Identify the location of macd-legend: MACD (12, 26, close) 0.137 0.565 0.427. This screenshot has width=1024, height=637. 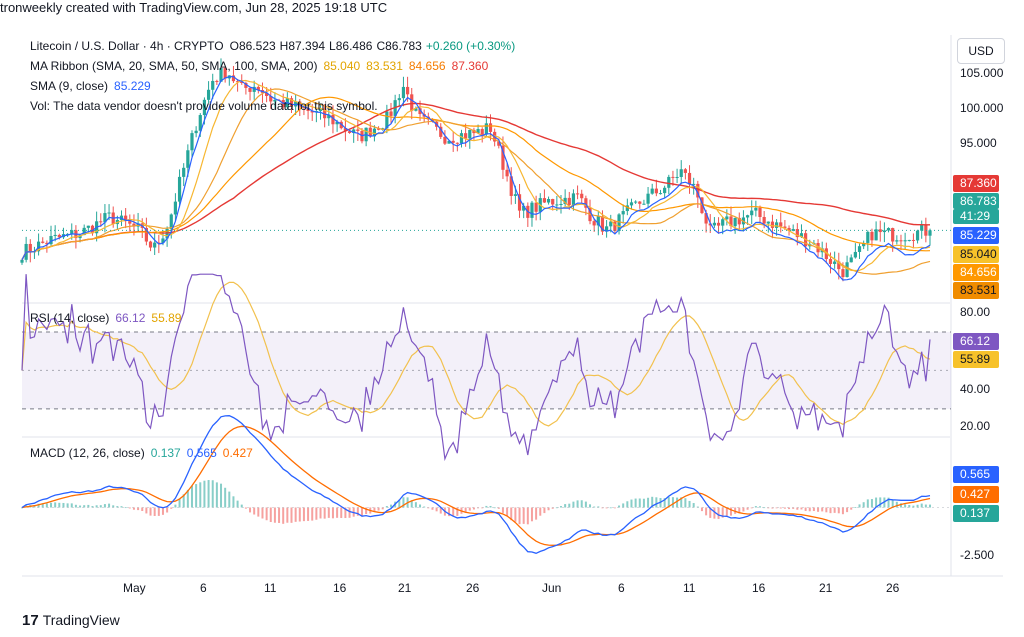
(144, 453).